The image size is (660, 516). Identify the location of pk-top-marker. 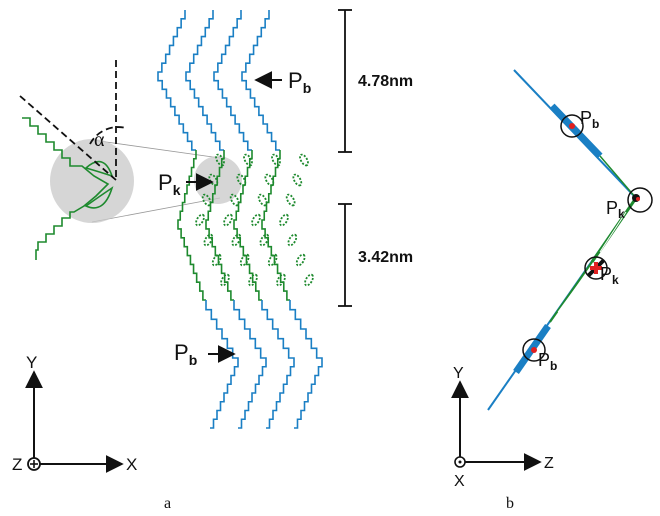
(640, 200).